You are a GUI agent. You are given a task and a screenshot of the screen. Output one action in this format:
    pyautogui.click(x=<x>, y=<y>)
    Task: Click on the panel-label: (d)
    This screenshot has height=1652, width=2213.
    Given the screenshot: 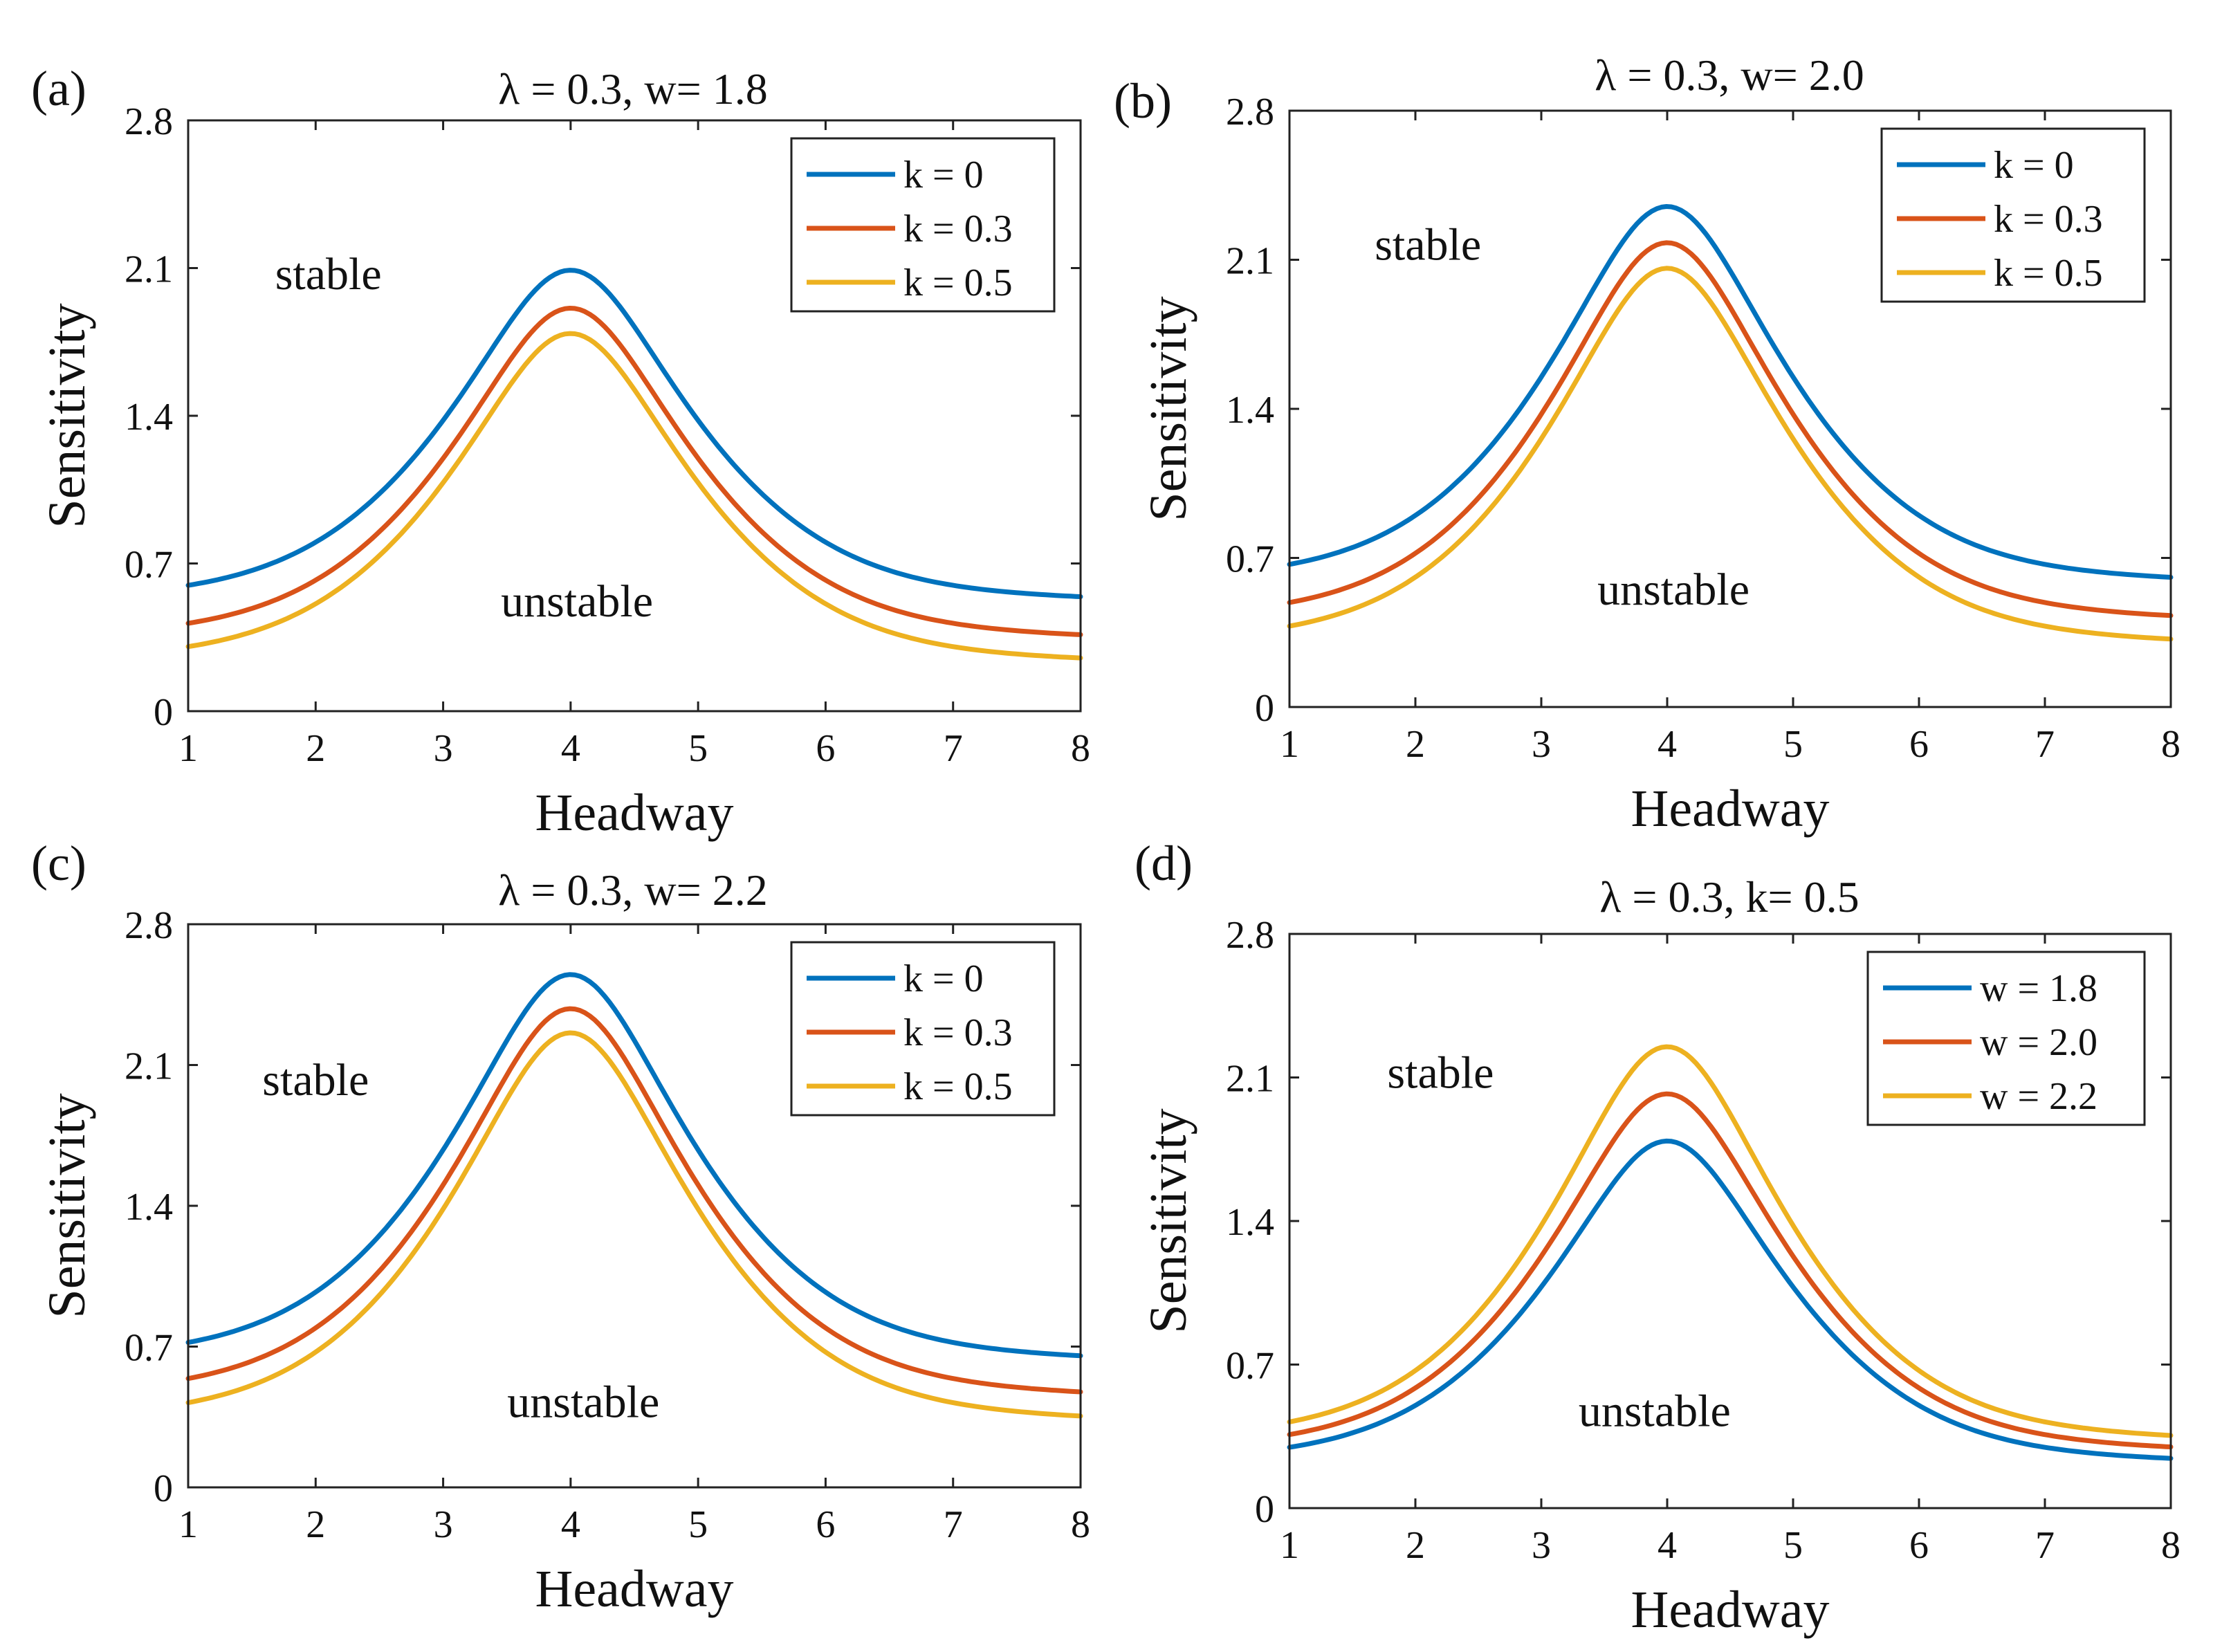 What is the action you would take?
    pyautogui.click(x=1164, y=863)
    